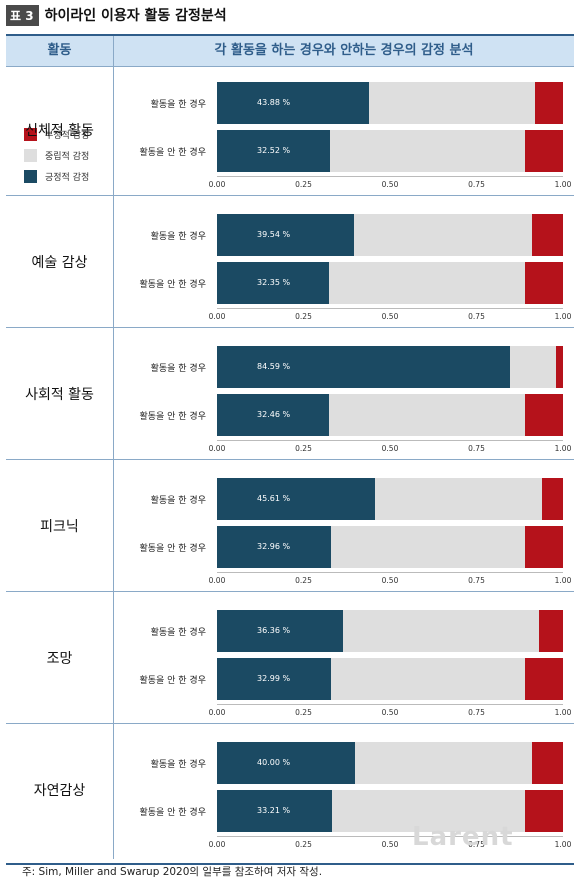 Image resolution: width=580 pixels, height=883 pixels. I want to click on activity-label: 조망, so click(59, 659).